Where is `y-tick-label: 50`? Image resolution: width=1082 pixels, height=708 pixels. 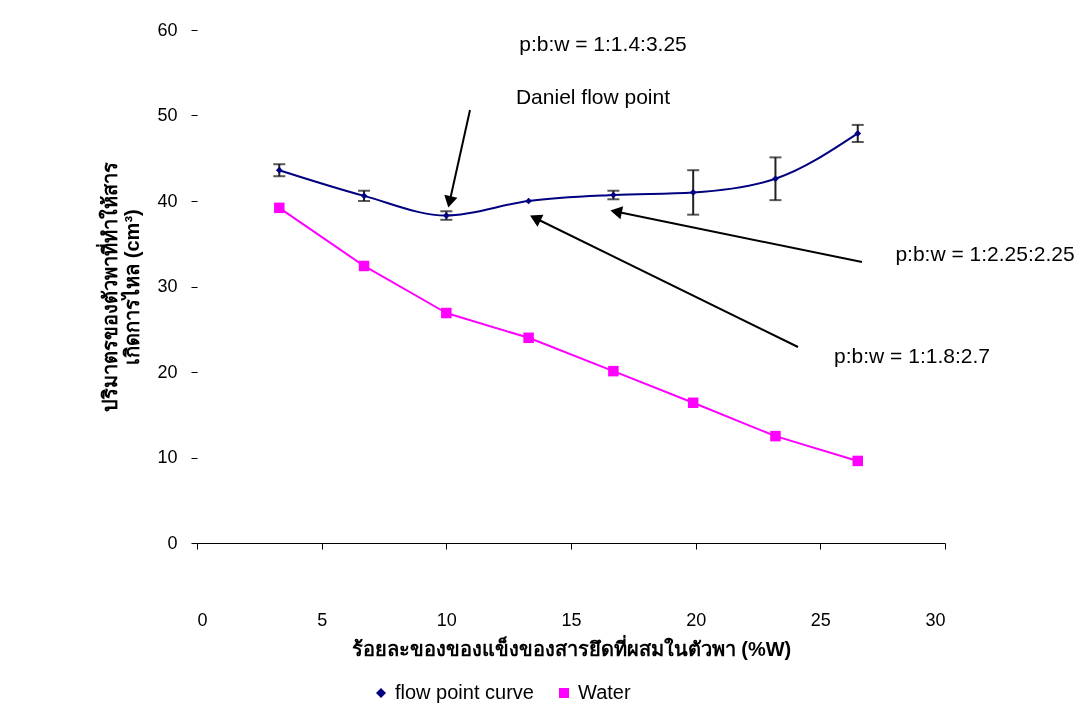 y-tick-label: 50 is located at coordinates (167, 115).